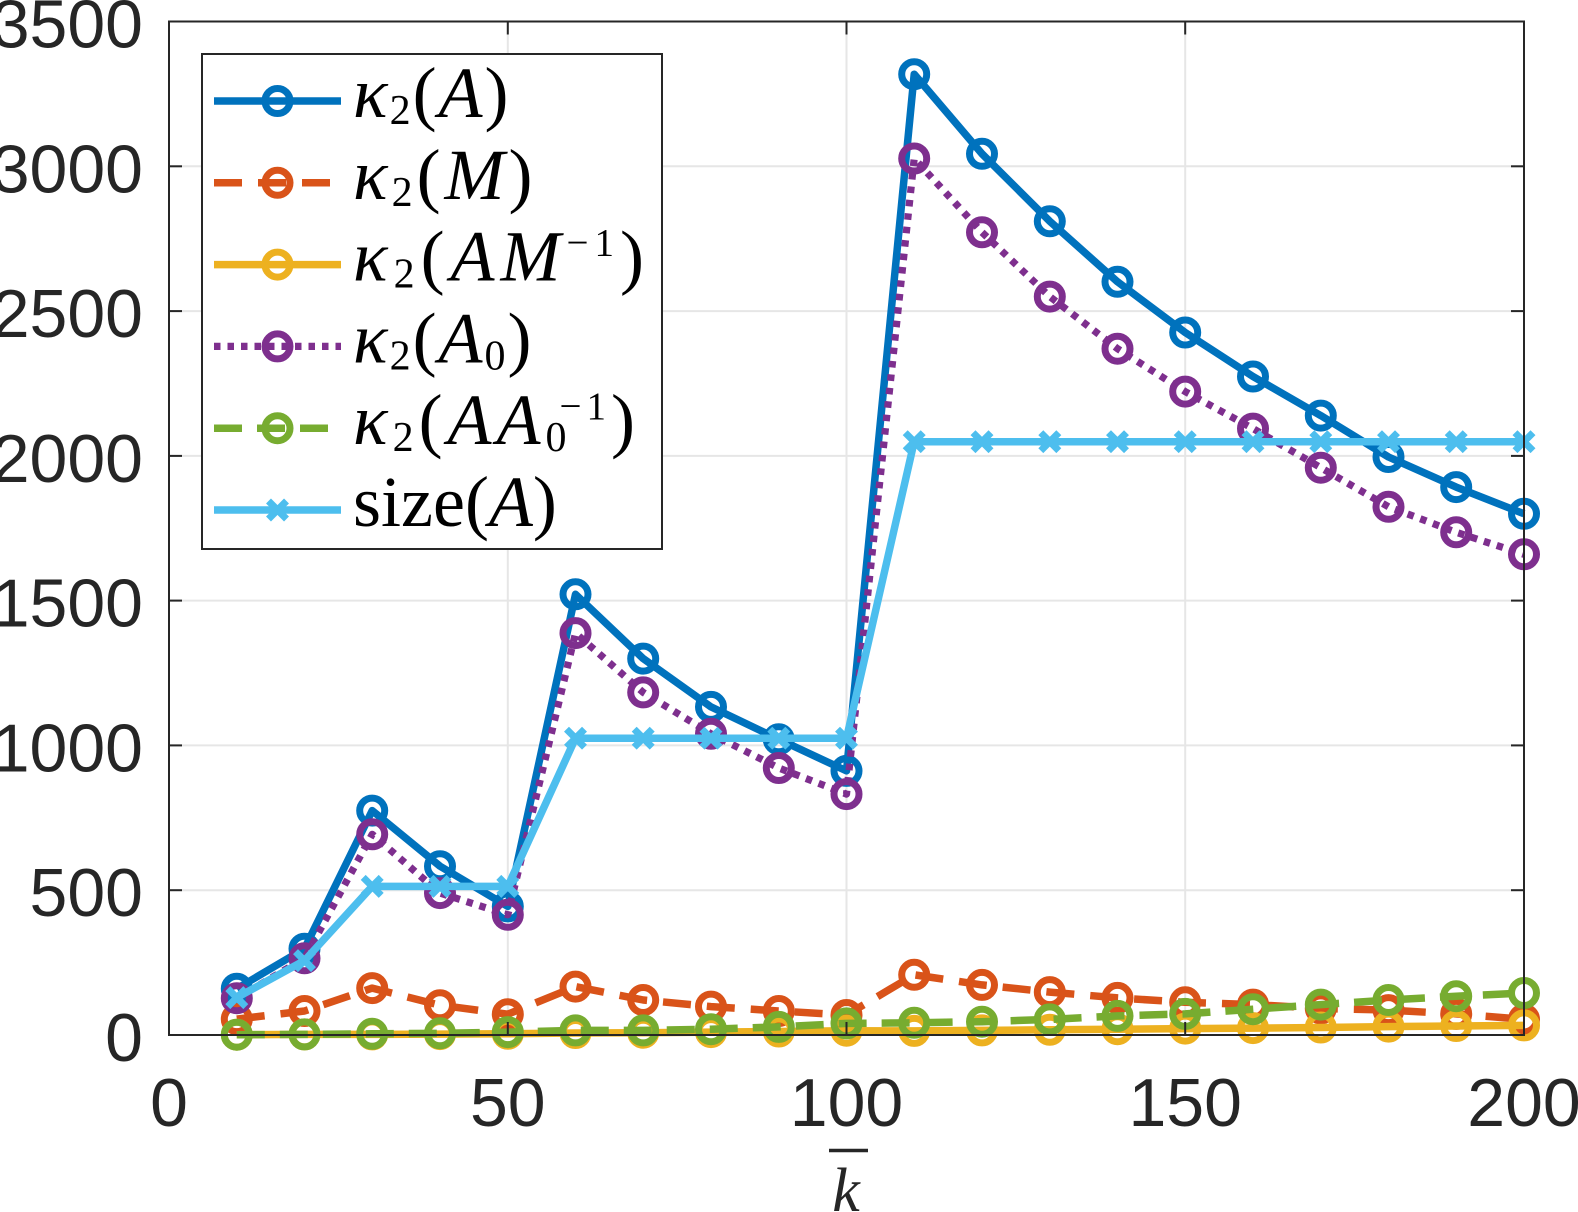 Image resolution: width=1578 pixels, height=1212 pixels. I want to click on svg-text: 200, so click(1522, 1103).